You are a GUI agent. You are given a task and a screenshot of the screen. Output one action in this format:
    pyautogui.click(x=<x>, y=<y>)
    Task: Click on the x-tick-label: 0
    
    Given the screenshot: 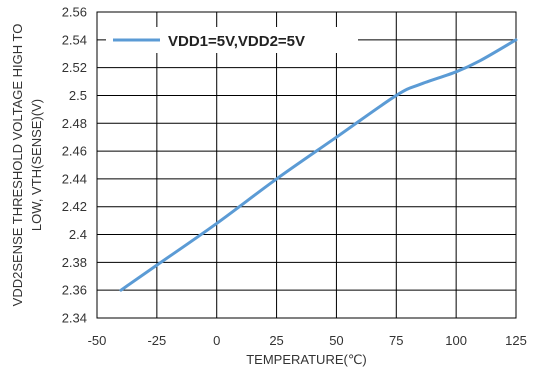 What is the action you would take?
    pyautogui.click(x=216, y=340)
    